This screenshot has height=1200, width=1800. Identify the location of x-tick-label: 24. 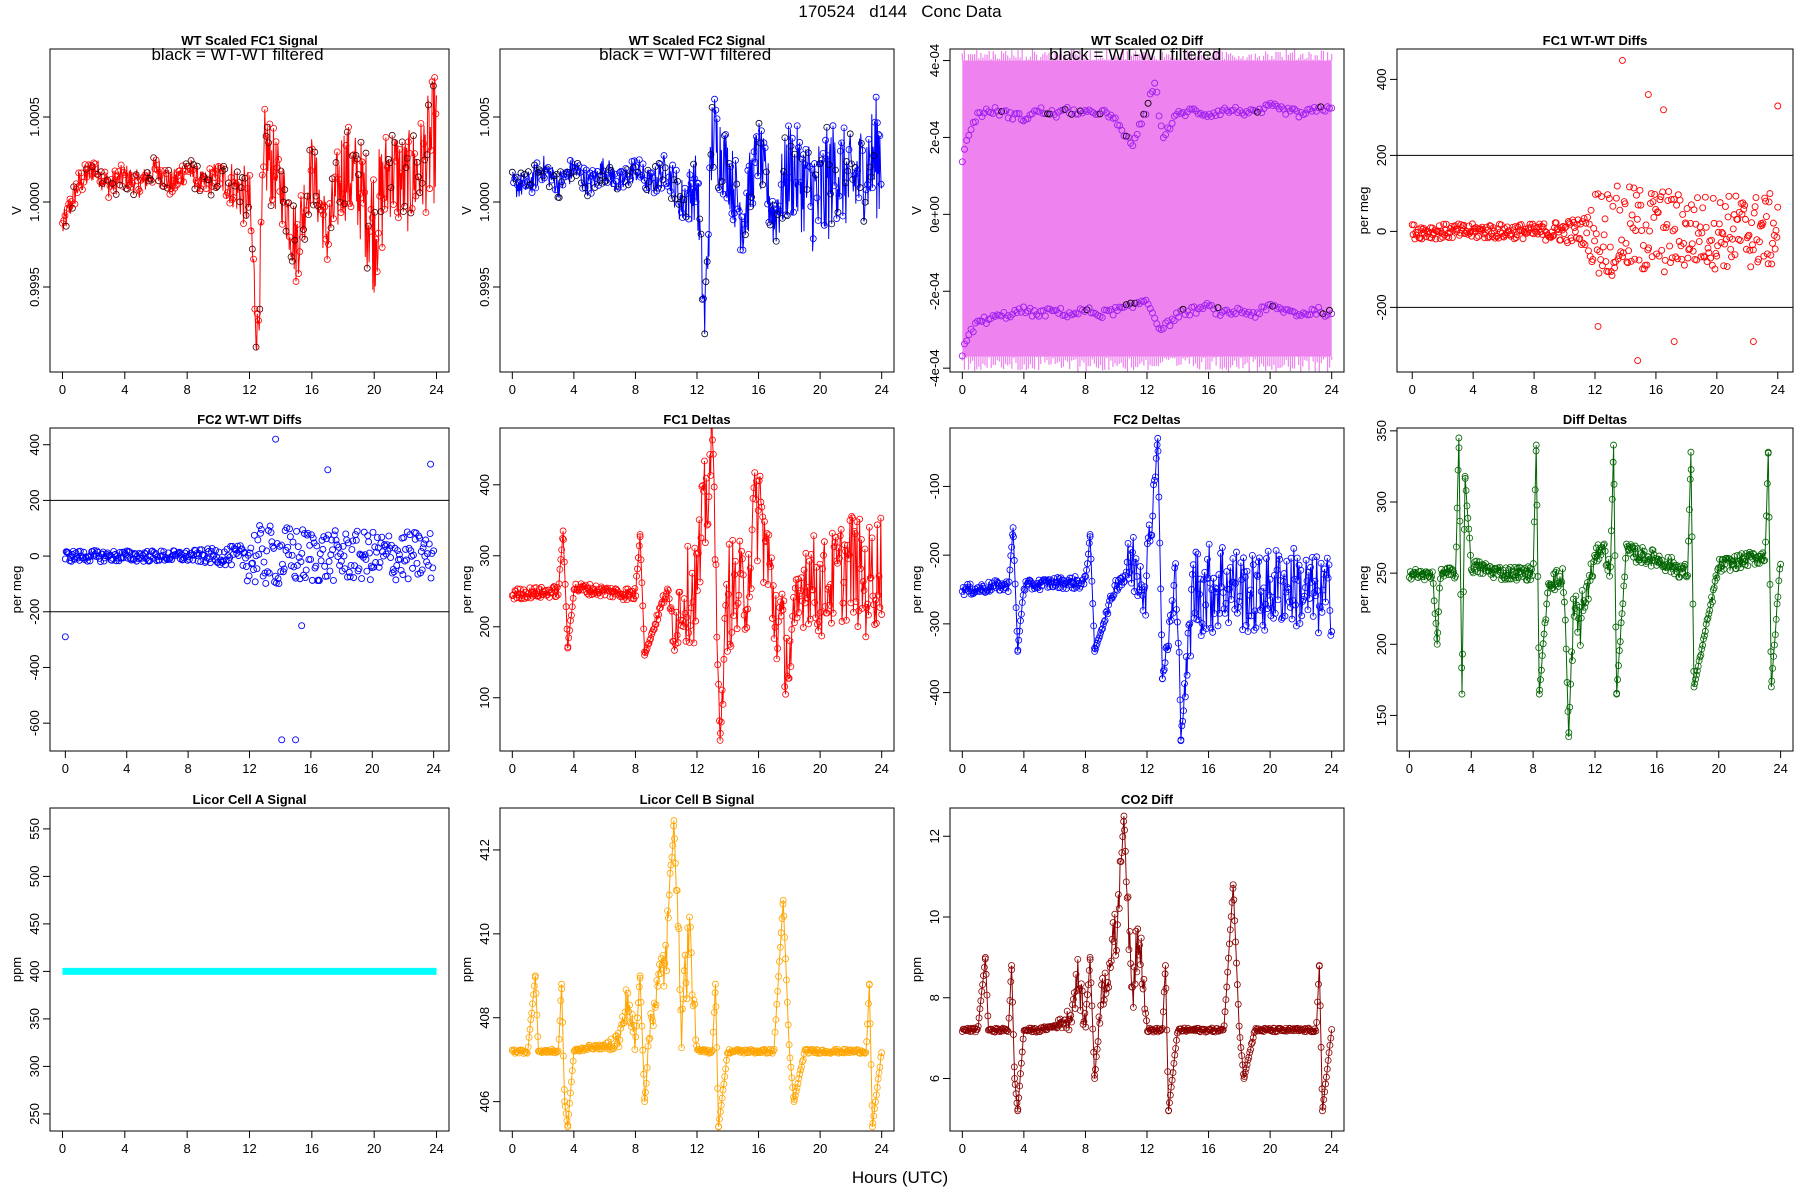
(436, 389).